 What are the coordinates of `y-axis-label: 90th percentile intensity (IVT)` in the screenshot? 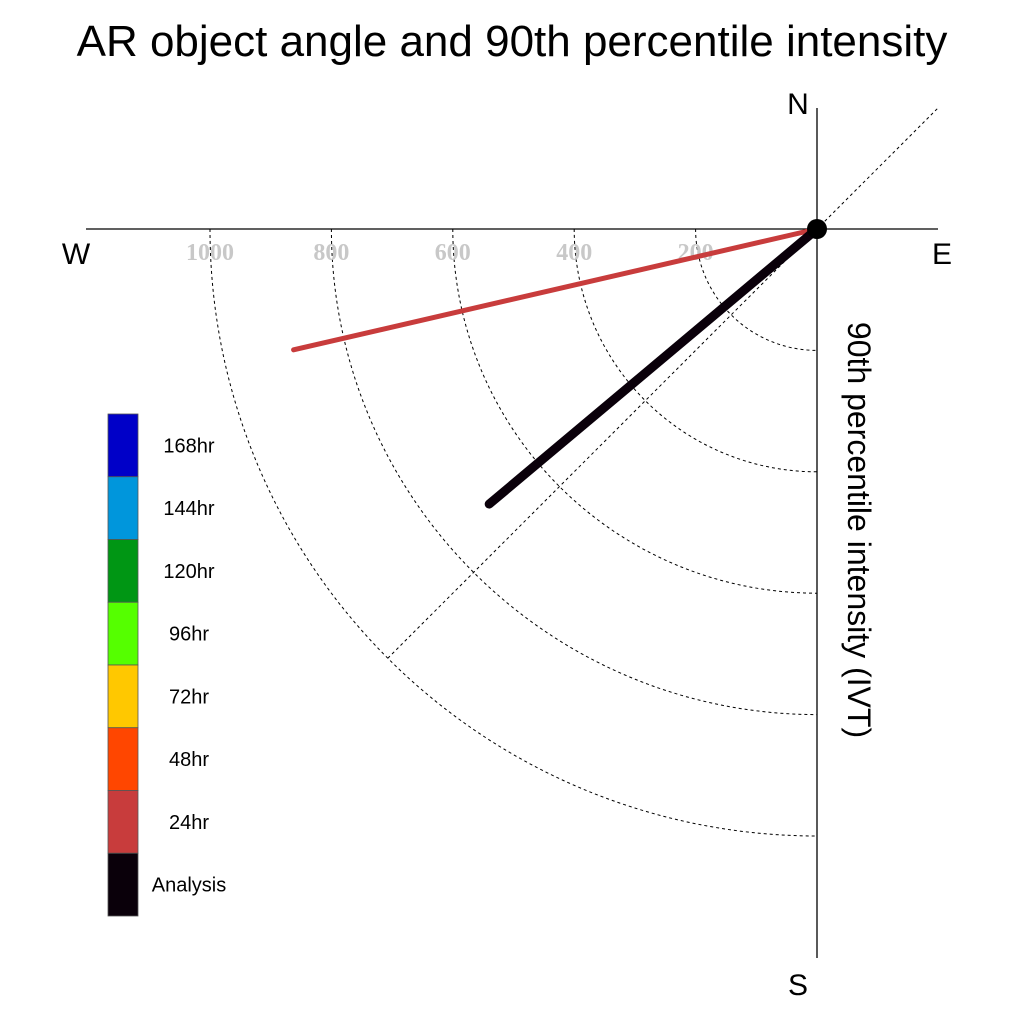 It's located at (859, 530).